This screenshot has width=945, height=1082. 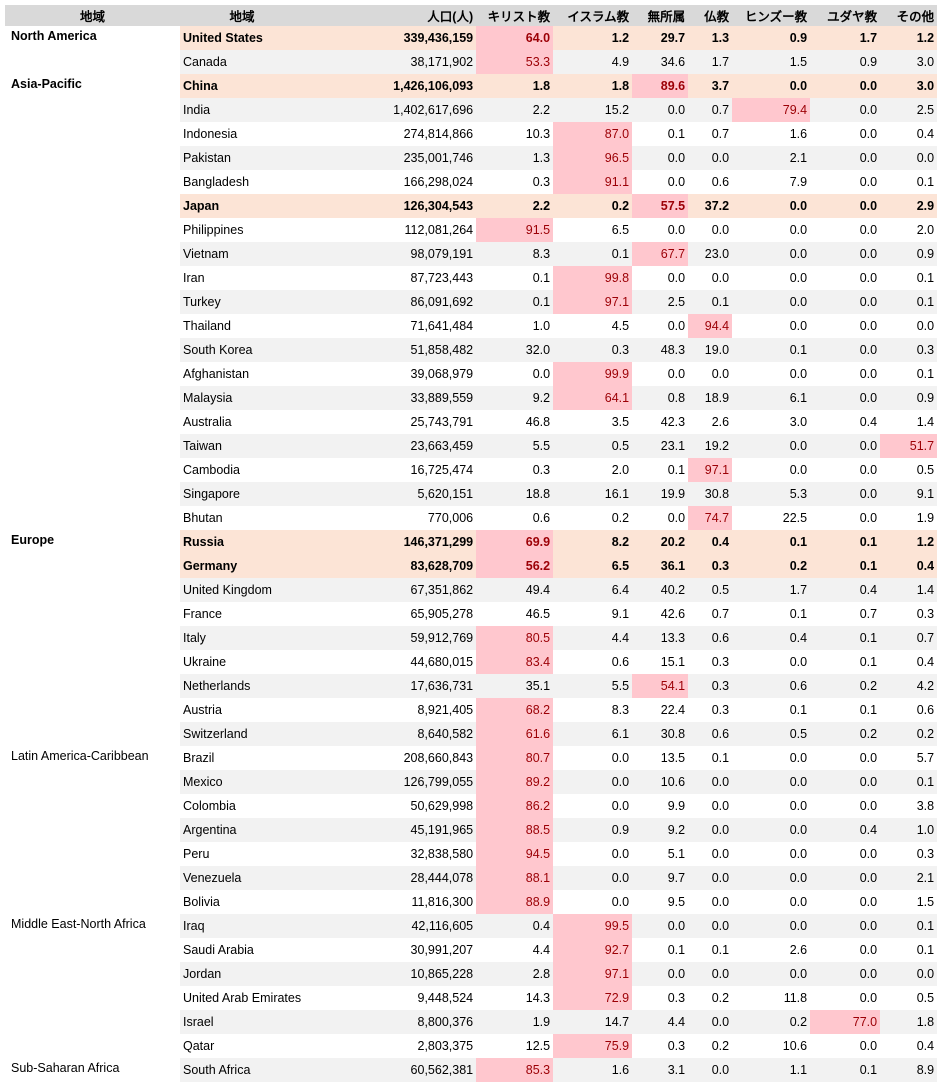 I want to click on country-cell: Indonesia, so click(x=210, y=134).